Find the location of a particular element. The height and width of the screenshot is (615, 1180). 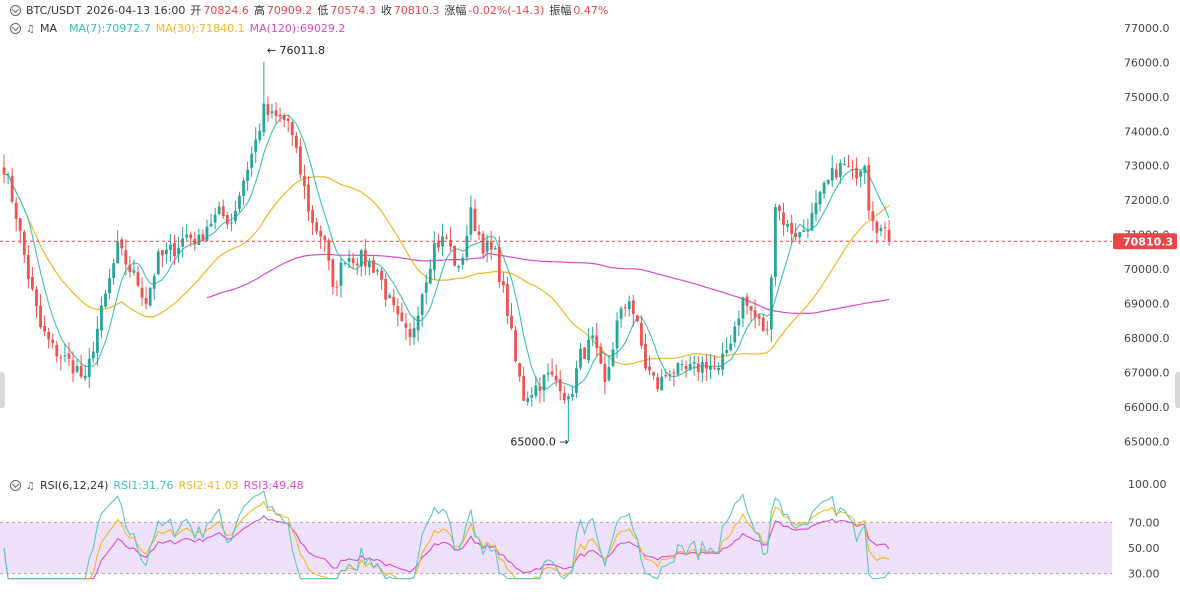

price-tick-label: 66000.0 is located at coordinates (1147, 407).